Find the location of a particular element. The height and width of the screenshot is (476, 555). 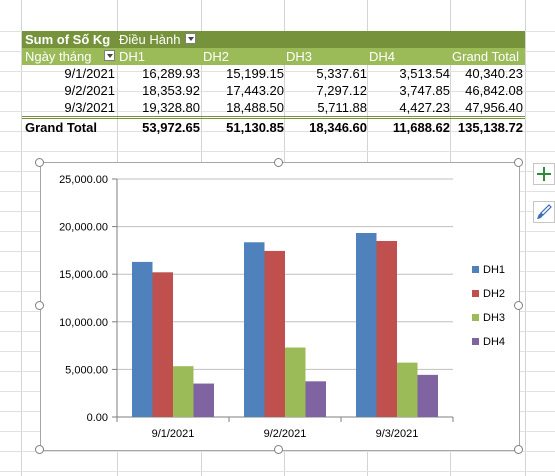

resize-handle-top-left is located at coordinates (39, 162).